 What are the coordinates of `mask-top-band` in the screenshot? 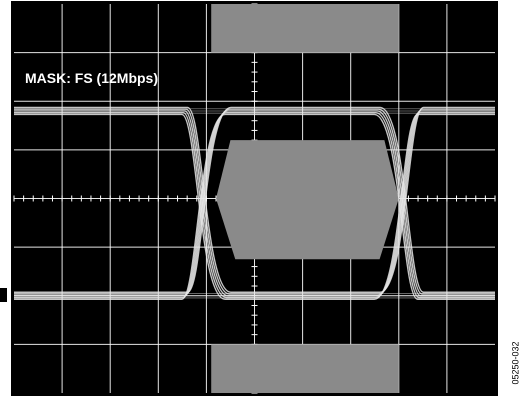 It's located at (305, 28).